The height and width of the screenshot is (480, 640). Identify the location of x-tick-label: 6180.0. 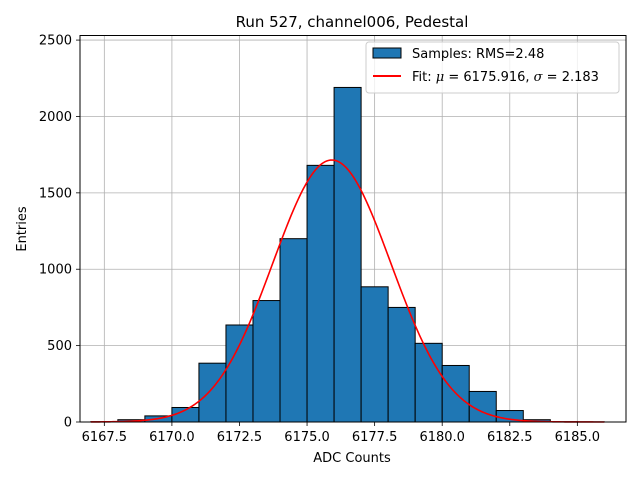
(442, 437).